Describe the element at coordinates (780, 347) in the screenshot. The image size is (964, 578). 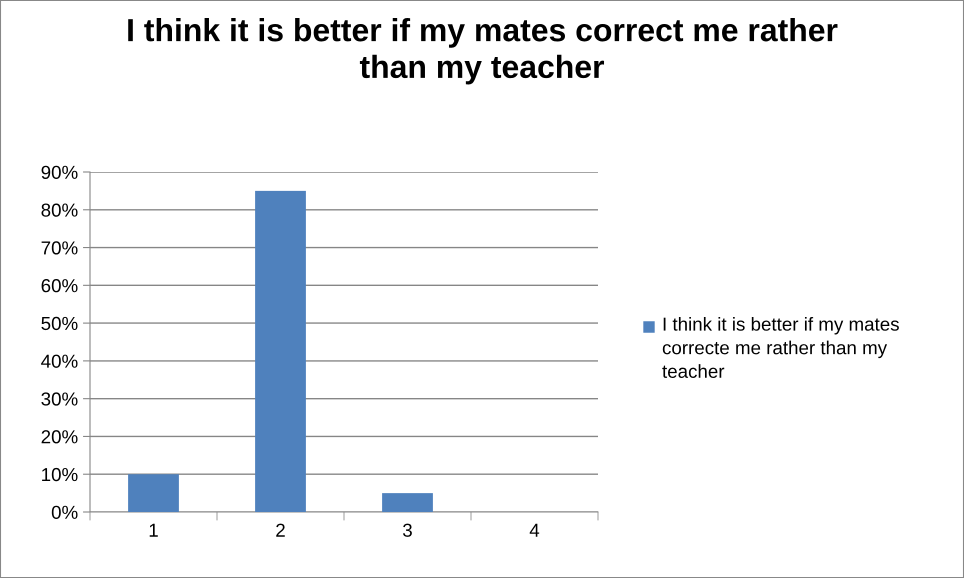
I see `legend-label: I think it is better if my mates correcte me rather than my teacher` at that location.